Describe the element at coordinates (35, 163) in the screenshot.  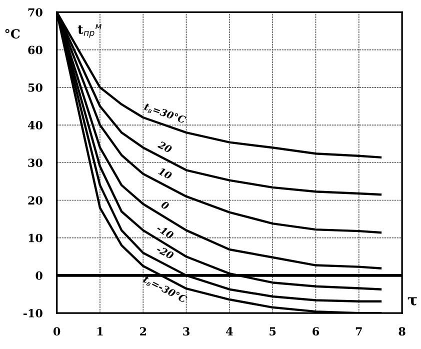
I see `y-tick-label: 30` at that location.